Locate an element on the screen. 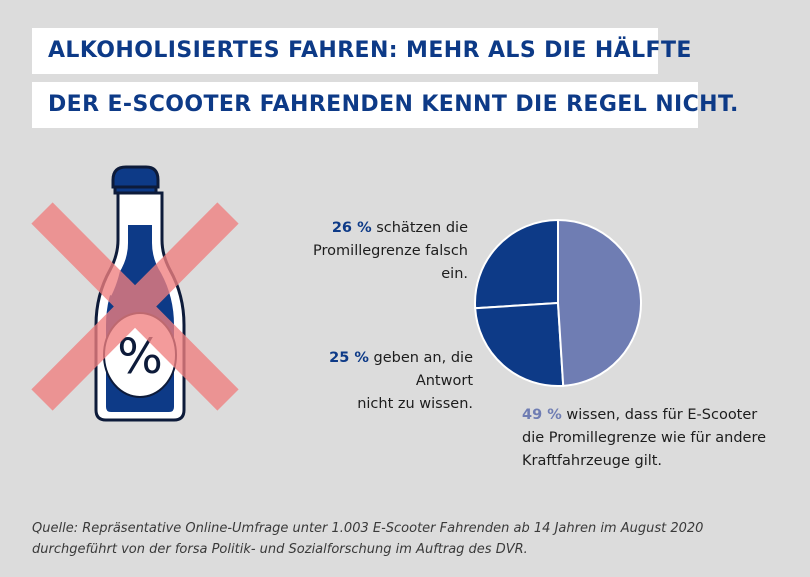  cross-icon is located at coordinates (135, 306).